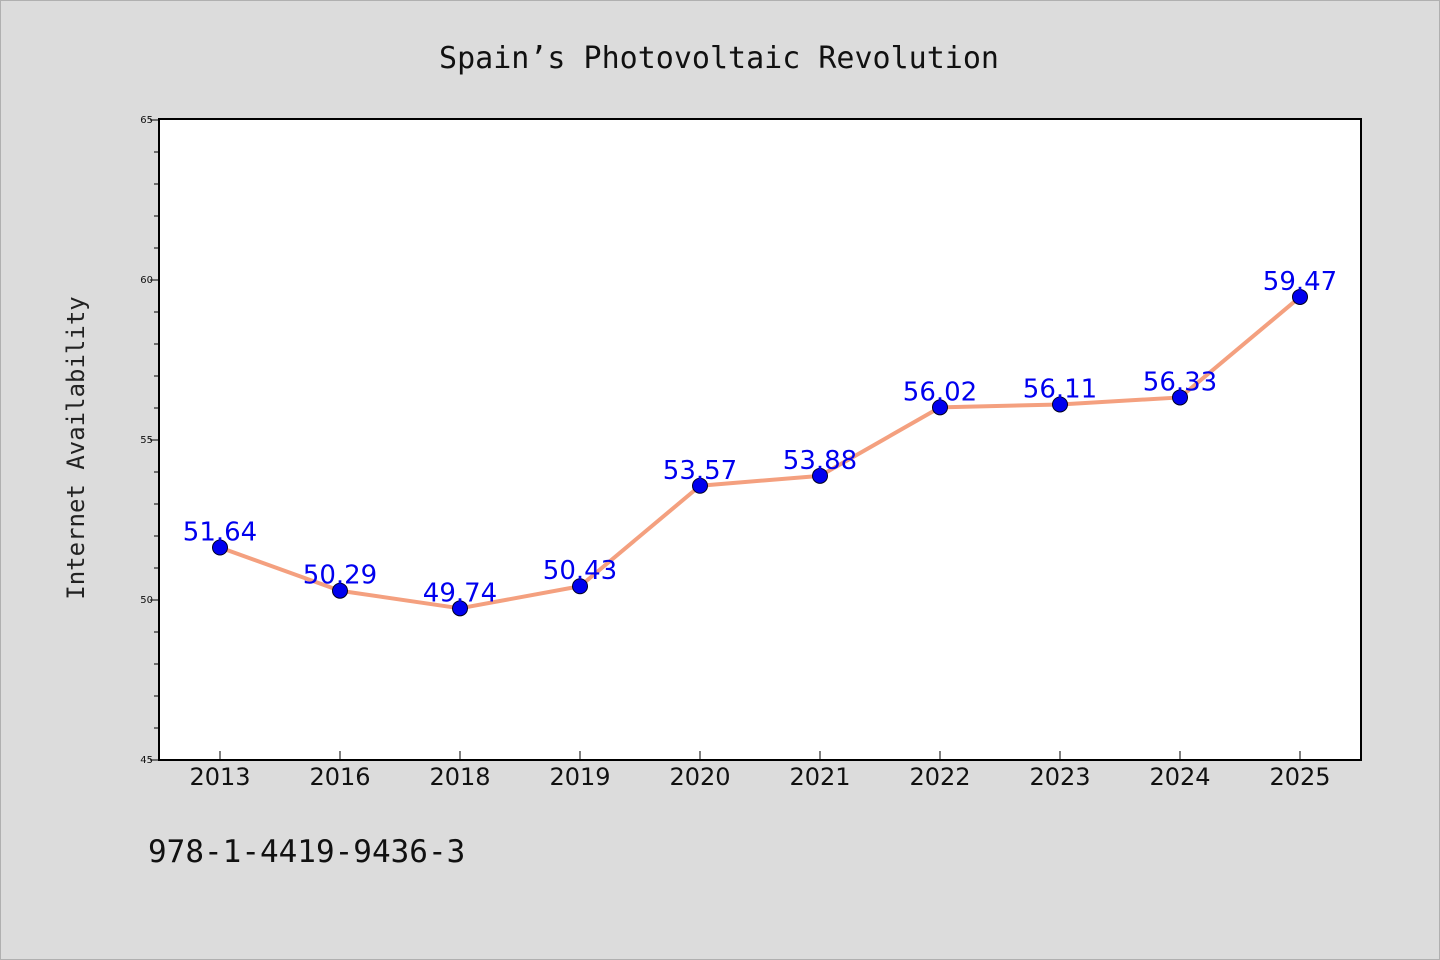 The image size is (1440, 960). I want to click on y-tick-label: 60, so click(146, 280).